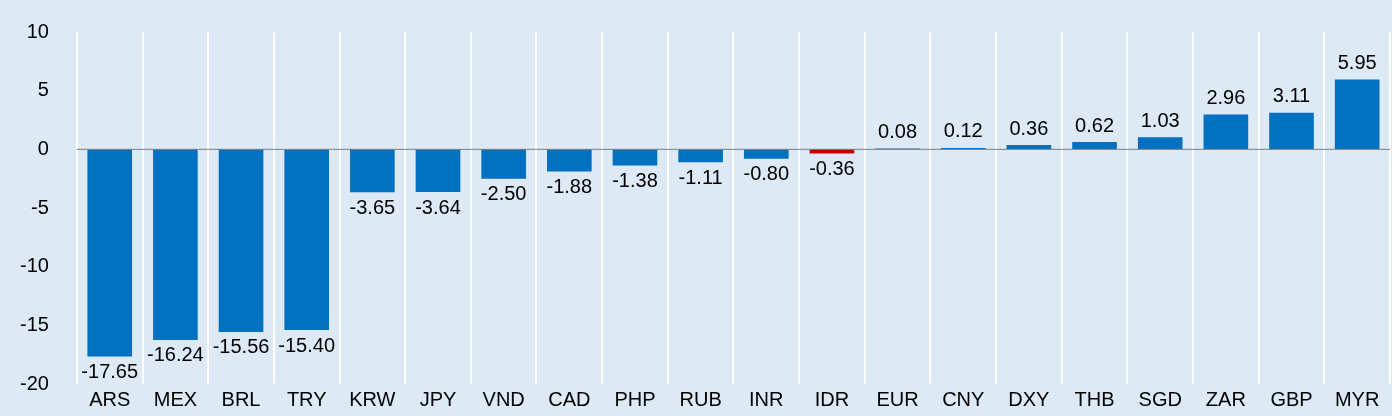 The height and width of the screenshot is (416, 1392). Describe the element at coordinates (700, 176) in the screenshot. I see `data-label: -1.11` at that location.